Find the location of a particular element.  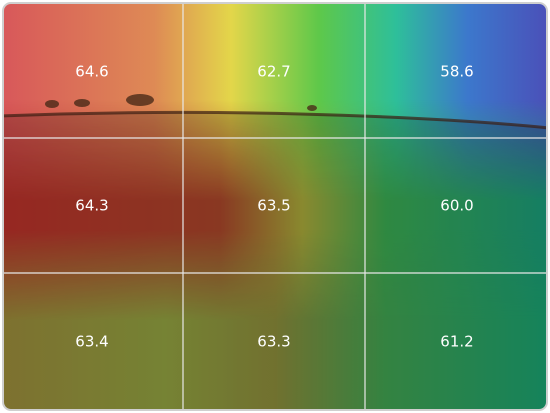

cell-value: 63.4 is located at coordinates (91, 342).